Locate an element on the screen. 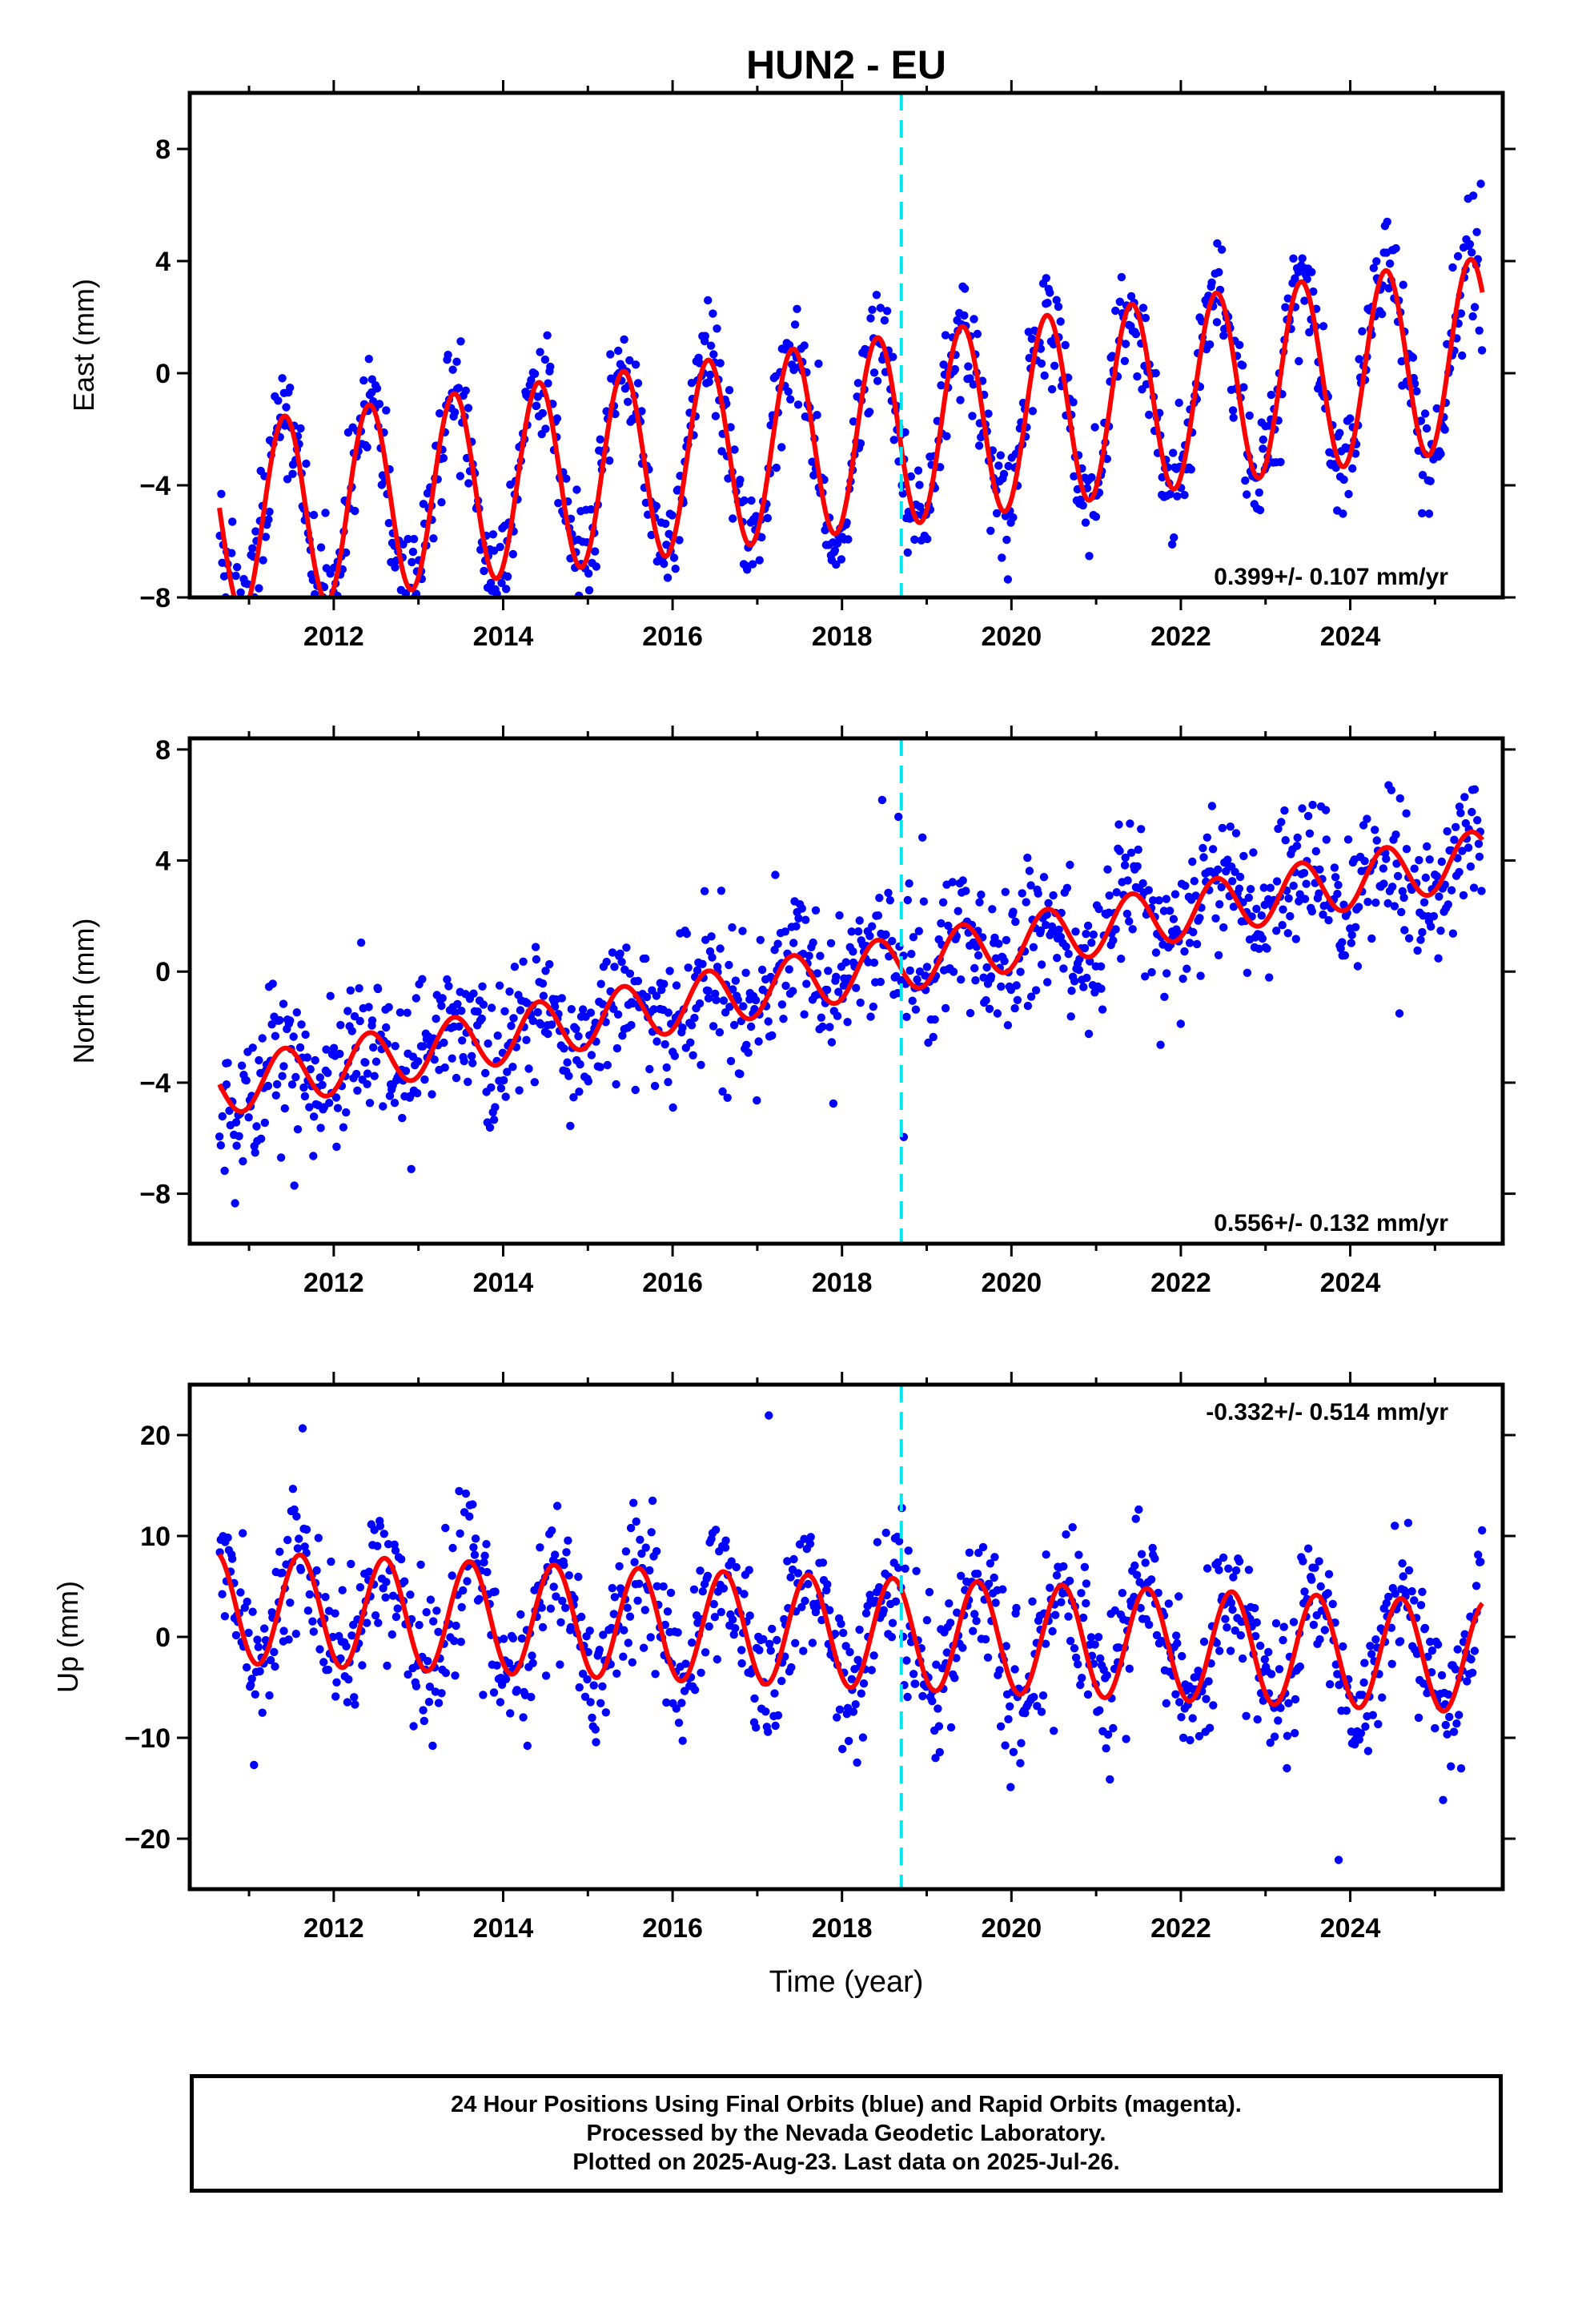 This screenshot has width=1582, height=2324. y-tick-label: 8 is located at coordinates (163, 750).